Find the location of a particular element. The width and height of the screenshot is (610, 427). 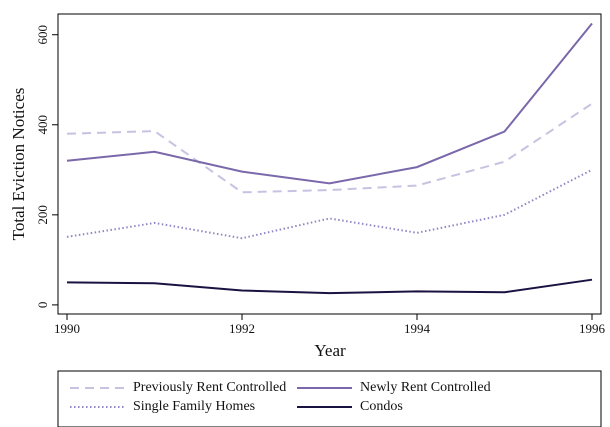

legend-label: Condos is located at coordinates (381, 406).